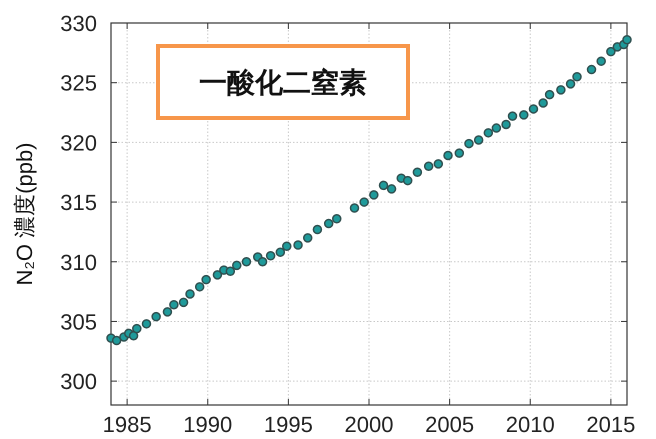 The image size is (656, 439). What do you see at coordinates (78, 83) in the screenshot?
I see `y-tick-label: 325` at bounding box center [78, 83].